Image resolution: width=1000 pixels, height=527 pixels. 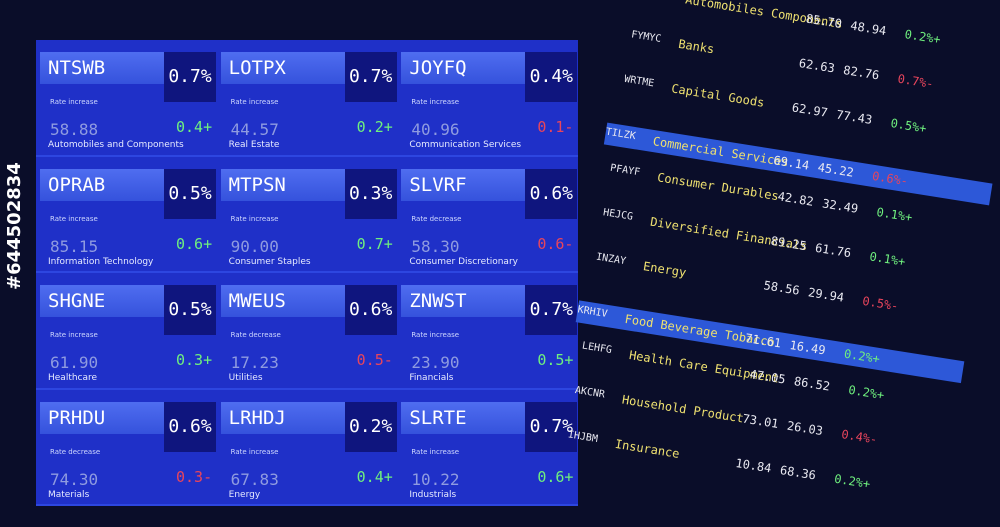 What do you see at coordinates (760, 421) in the screenshot?
I see `value-a: 73.01` at bounding box center [760, 421].